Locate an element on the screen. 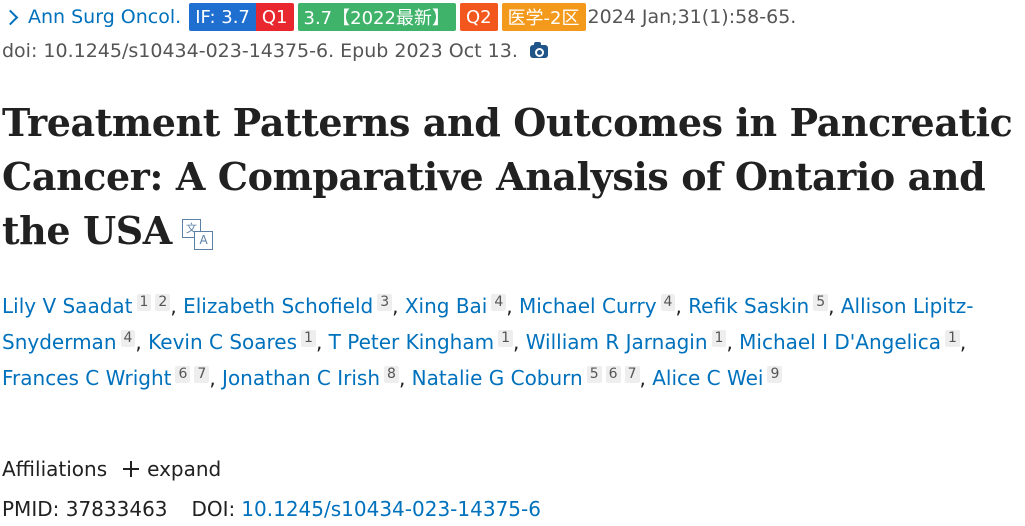 This screenshot has width=1025, height=526. author-item: Frances C Wright 6 7, is located at coordinates (109, 378).